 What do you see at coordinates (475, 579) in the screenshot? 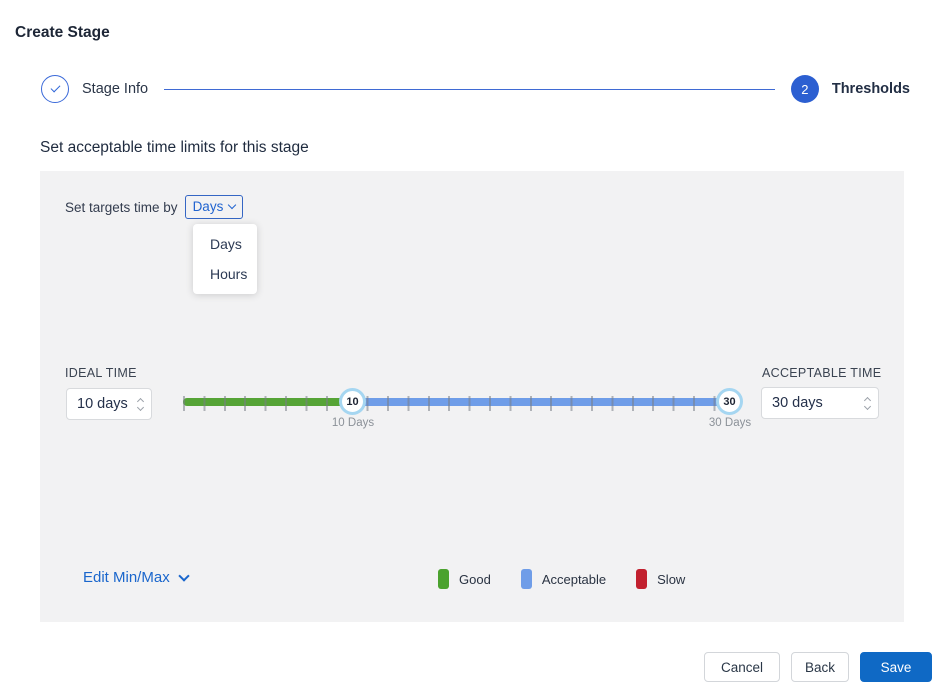
I see `good-label: Good` at bounding box center [475, 579].